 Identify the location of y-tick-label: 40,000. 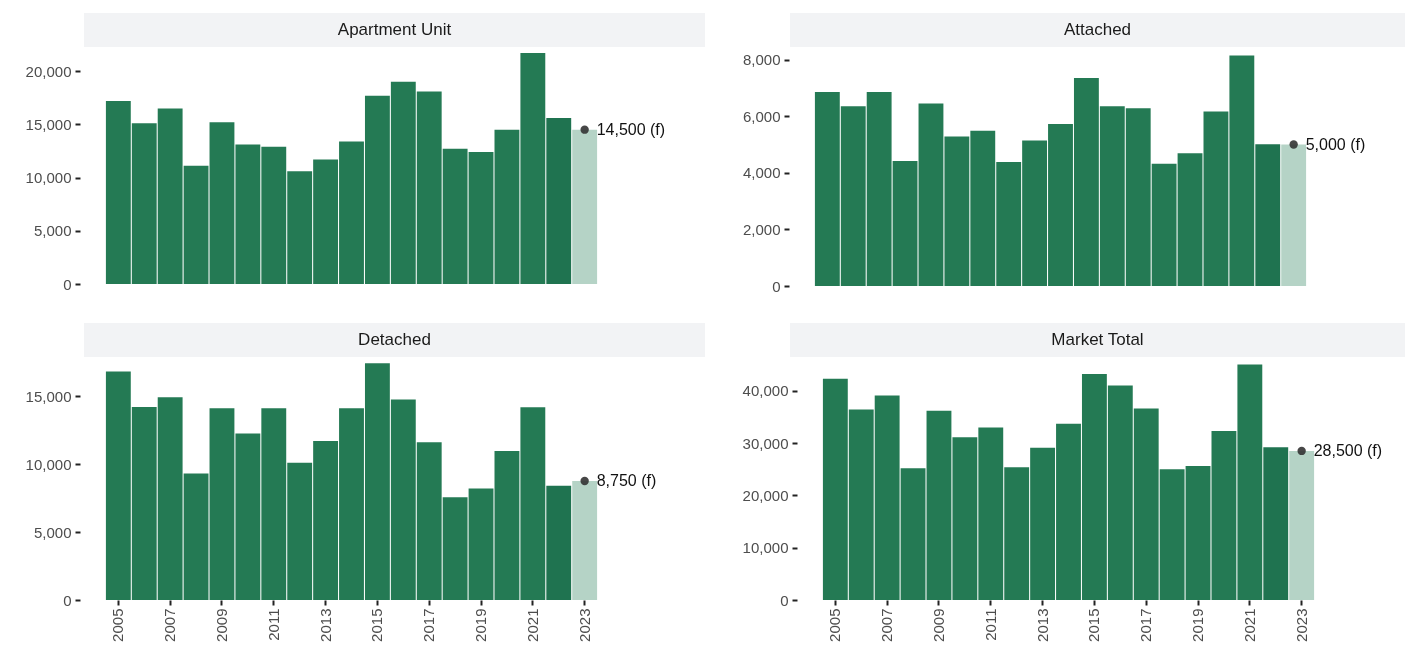
(765, 391).